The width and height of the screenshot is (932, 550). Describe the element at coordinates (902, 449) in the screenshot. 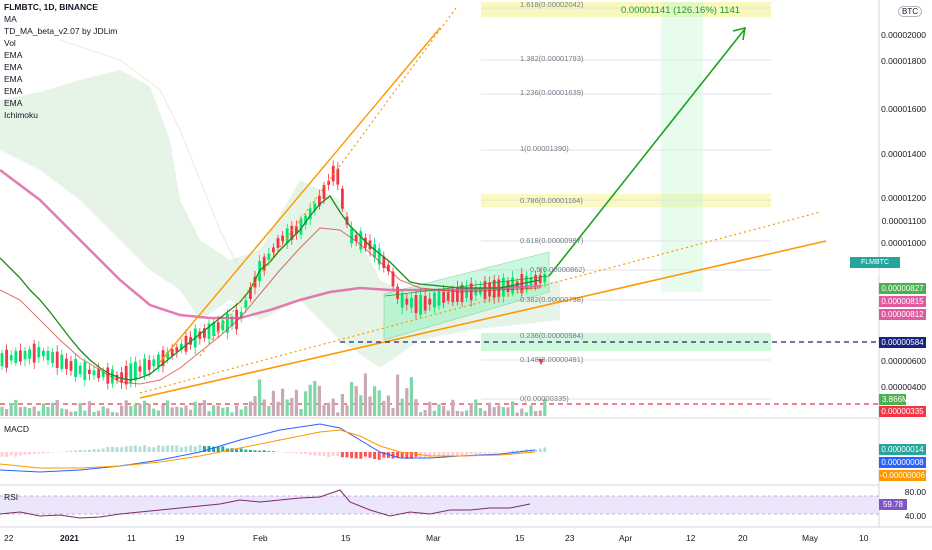

I see `macd-hist-badge: 0.00000014` at that location.